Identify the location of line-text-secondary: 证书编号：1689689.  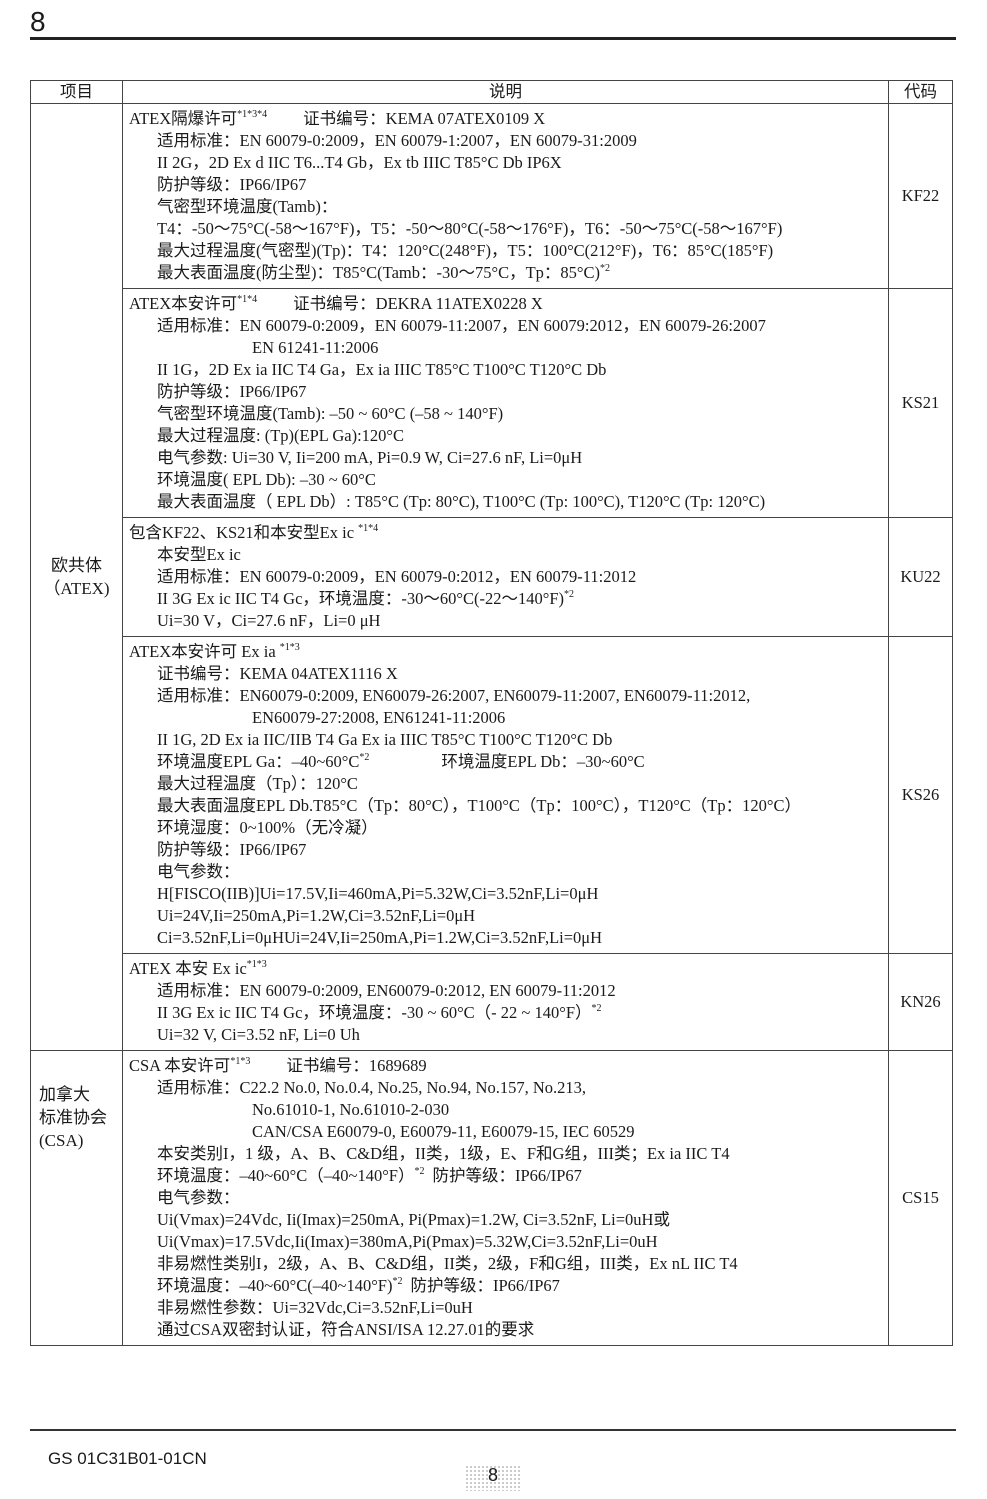
(356, 1065).